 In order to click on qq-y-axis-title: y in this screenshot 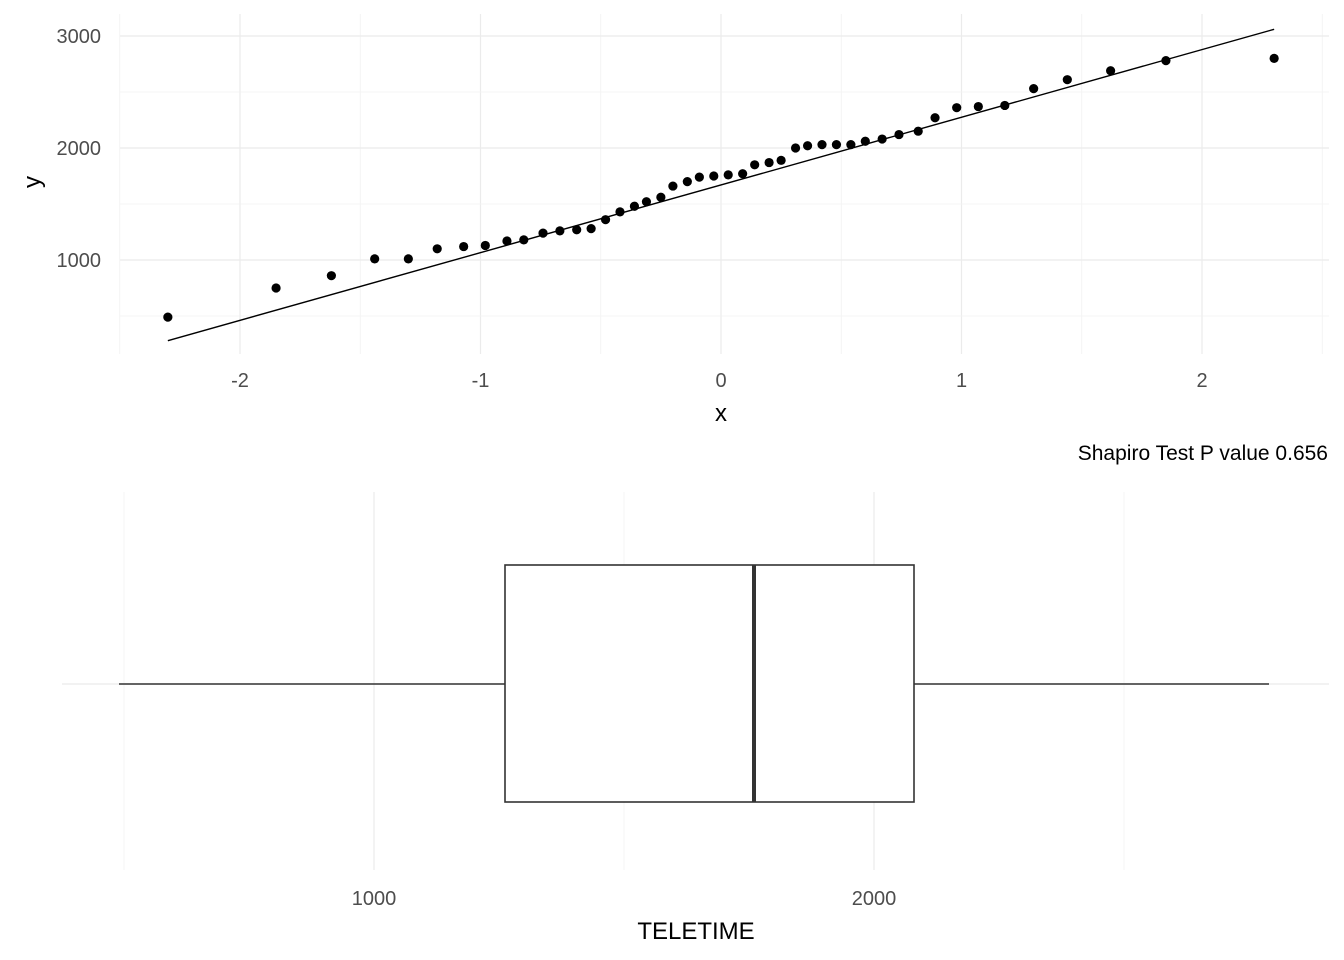, I will do `click(32, 182)`.